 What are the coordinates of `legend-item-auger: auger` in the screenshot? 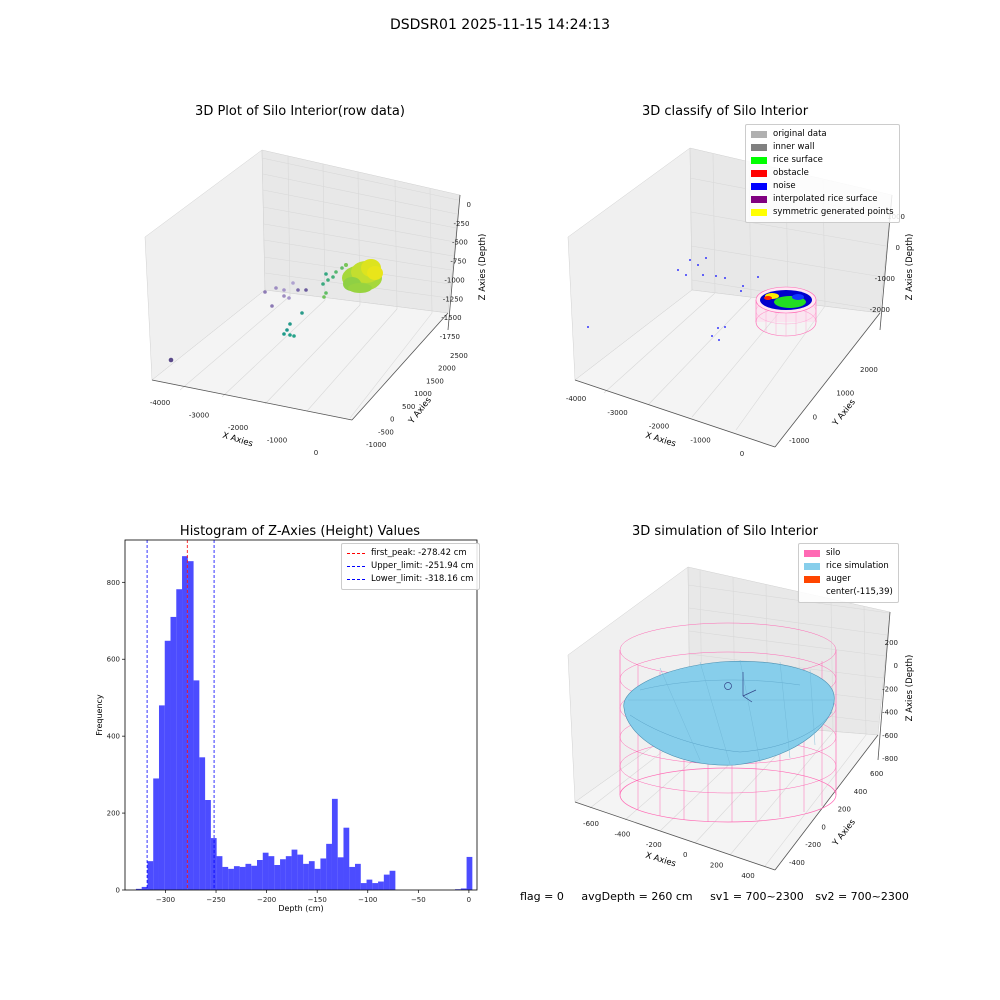 It's located at (848, 579).